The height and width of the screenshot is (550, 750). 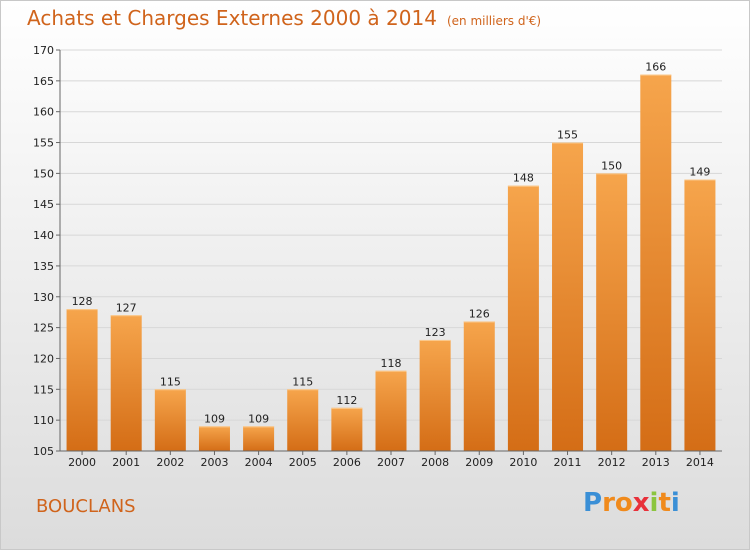 I want to click on bar-value-label: 150, so click(x=611, y=165).